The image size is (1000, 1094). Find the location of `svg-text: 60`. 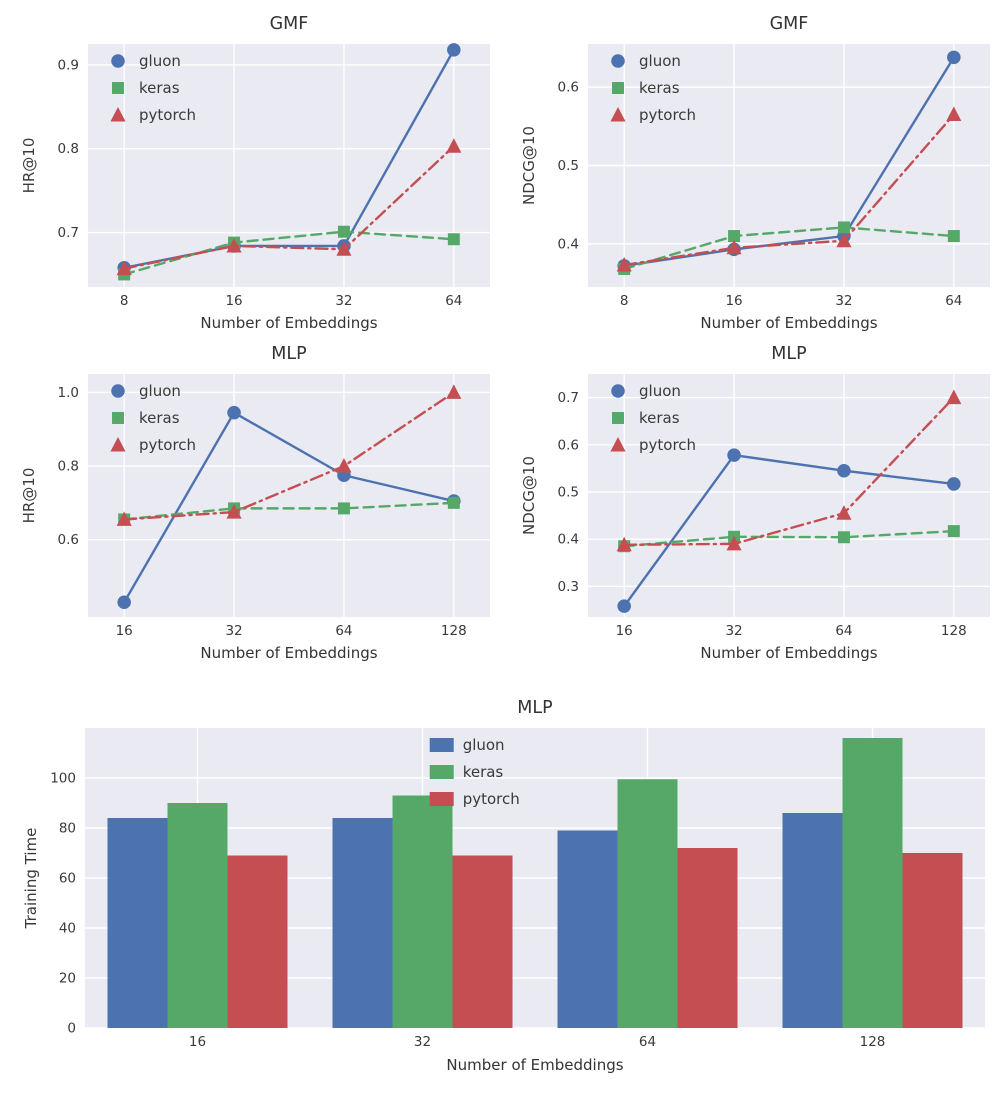

svg-text: 60 is located at coordinates (67, 879).